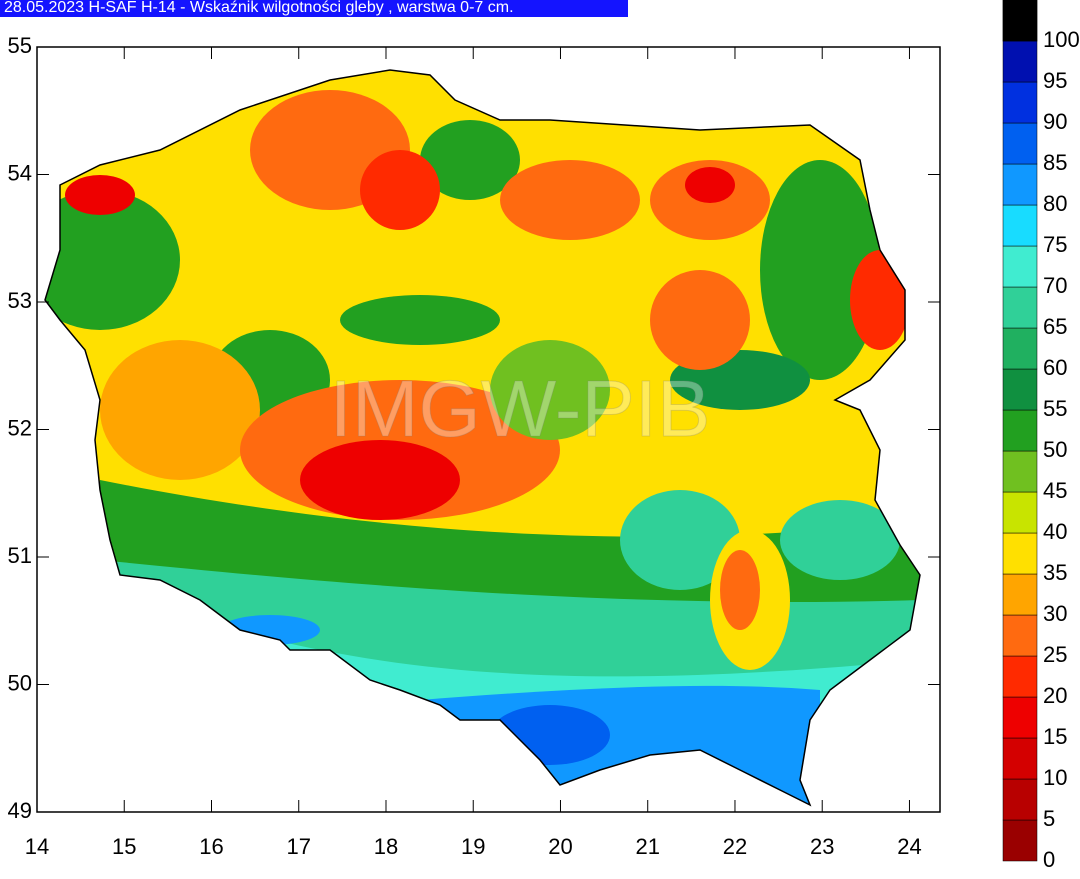 The width and height of the screenshot is (1080, 879). Describe the element at coordinates (20, 682) in the screenshot. I see `y-tick-label: 50` at that location.